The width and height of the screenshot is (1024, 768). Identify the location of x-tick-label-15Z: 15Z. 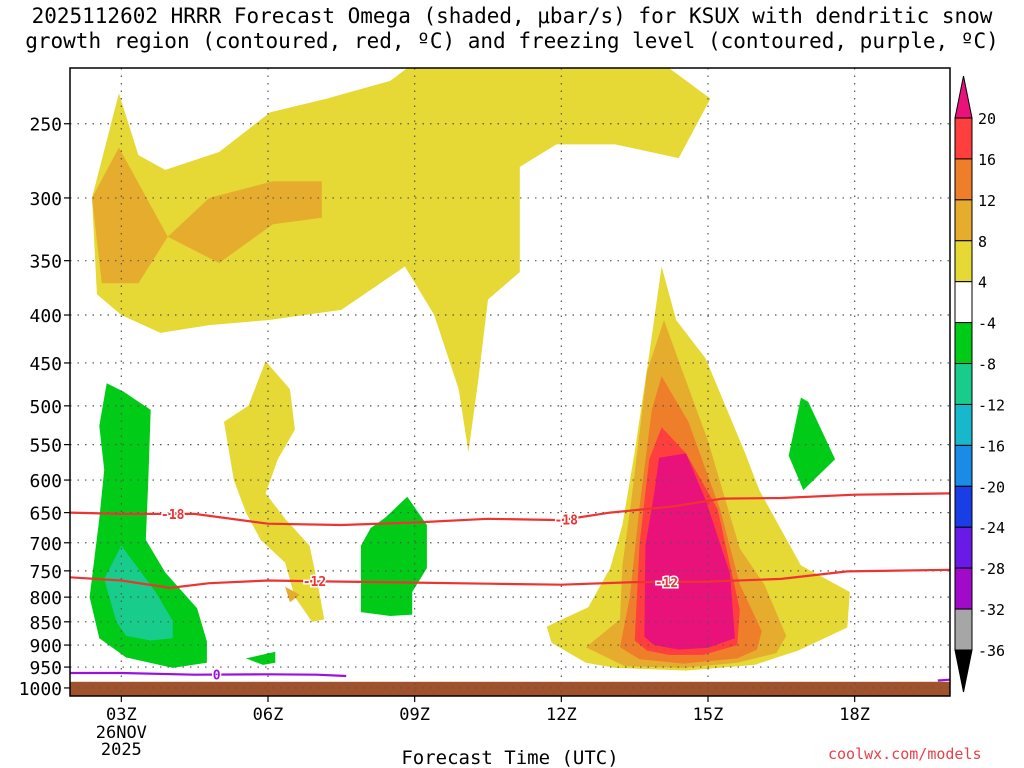
(708, 715).